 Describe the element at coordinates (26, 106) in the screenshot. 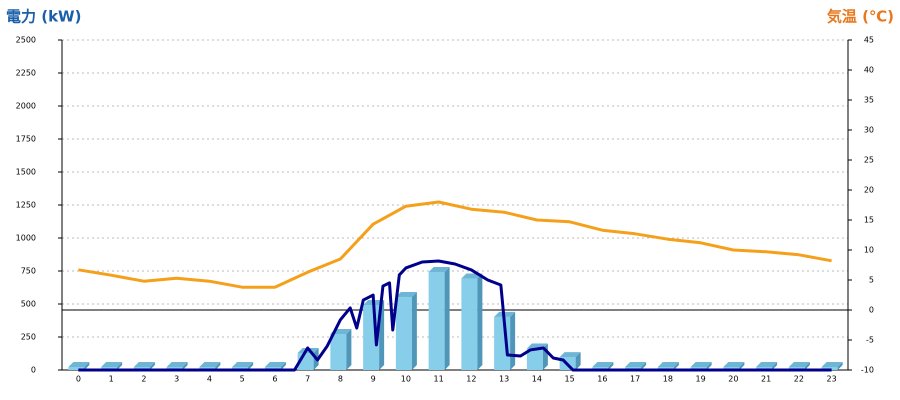

I see `y-tick-label: 2000` at that location.